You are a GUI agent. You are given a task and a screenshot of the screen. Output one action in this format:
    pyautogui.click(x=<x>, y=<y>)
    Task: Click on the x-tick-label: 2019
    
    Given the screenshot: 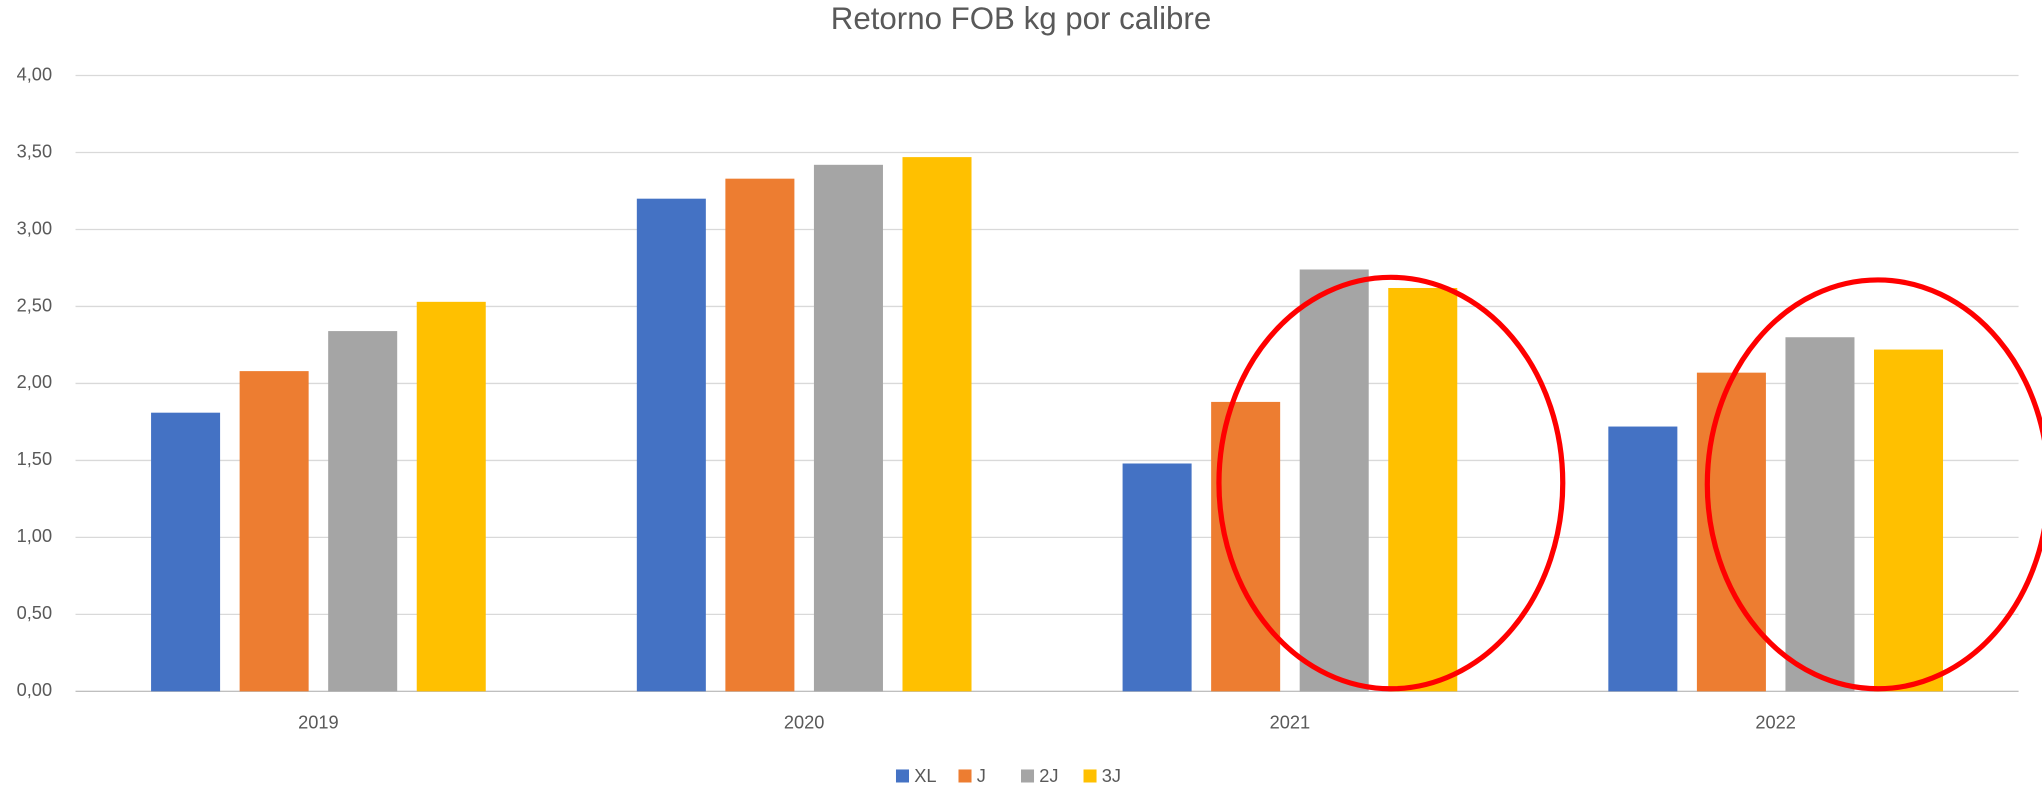 What is the action you would take?
    pyautogui.click(x=318, y=723)
    